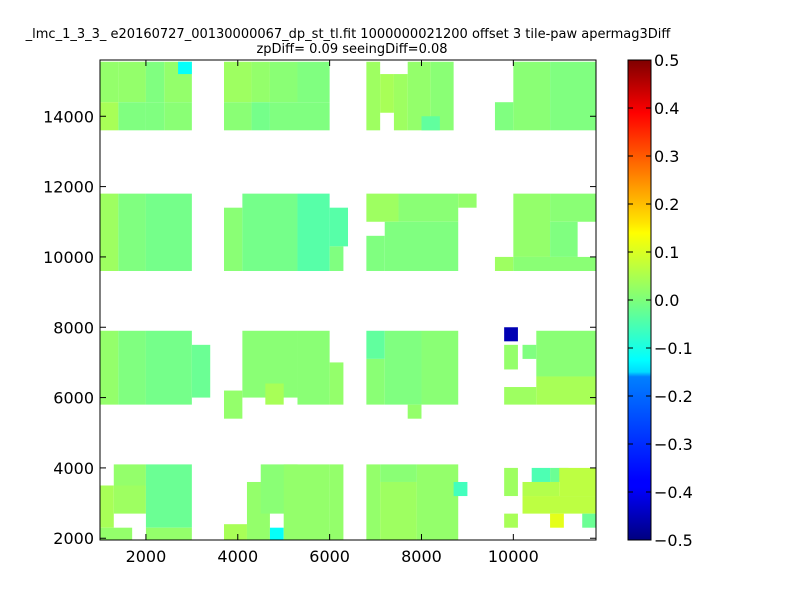 The image size is (800, 600). I want to click on colorbar: 0.5 0.4 0.3 0.2 0.1 0.0 −0.1 −0.2 −0.3 −0.4 −0.5, so click(660, 300).